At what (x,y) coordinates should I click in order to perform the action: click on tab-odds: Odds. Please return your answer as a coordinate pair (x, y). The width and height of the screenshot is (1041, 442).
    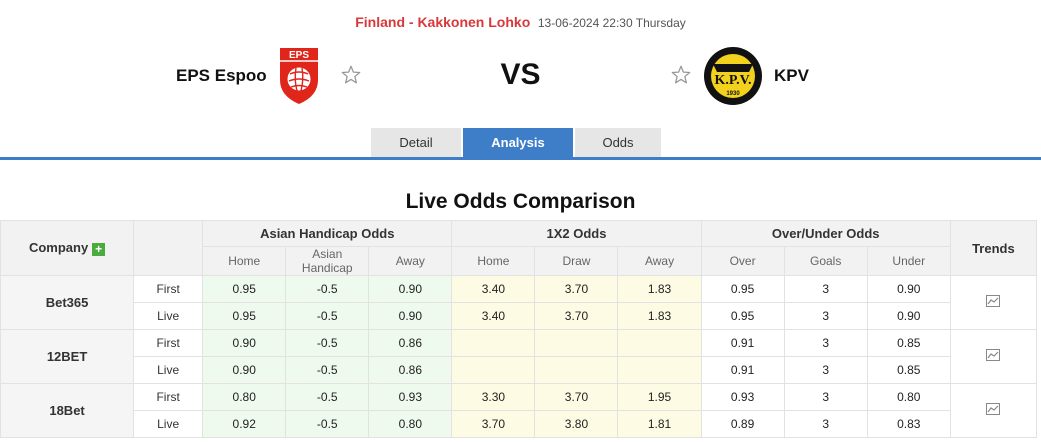
    Looking at the image, I should click on (618, 143).